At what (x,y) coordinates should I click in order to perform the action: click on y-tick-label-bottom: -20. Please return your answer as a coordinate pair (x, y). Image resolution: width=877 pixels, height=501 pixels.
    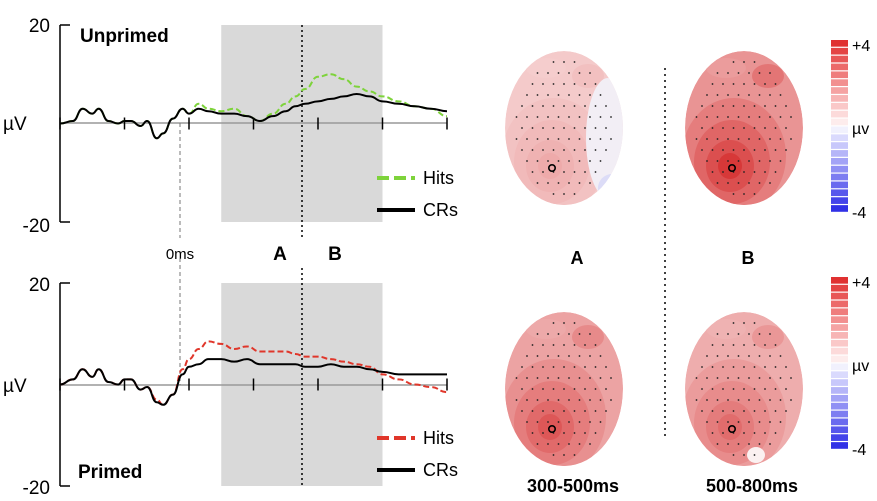
    Looking at the image, I should click on (36, 488).